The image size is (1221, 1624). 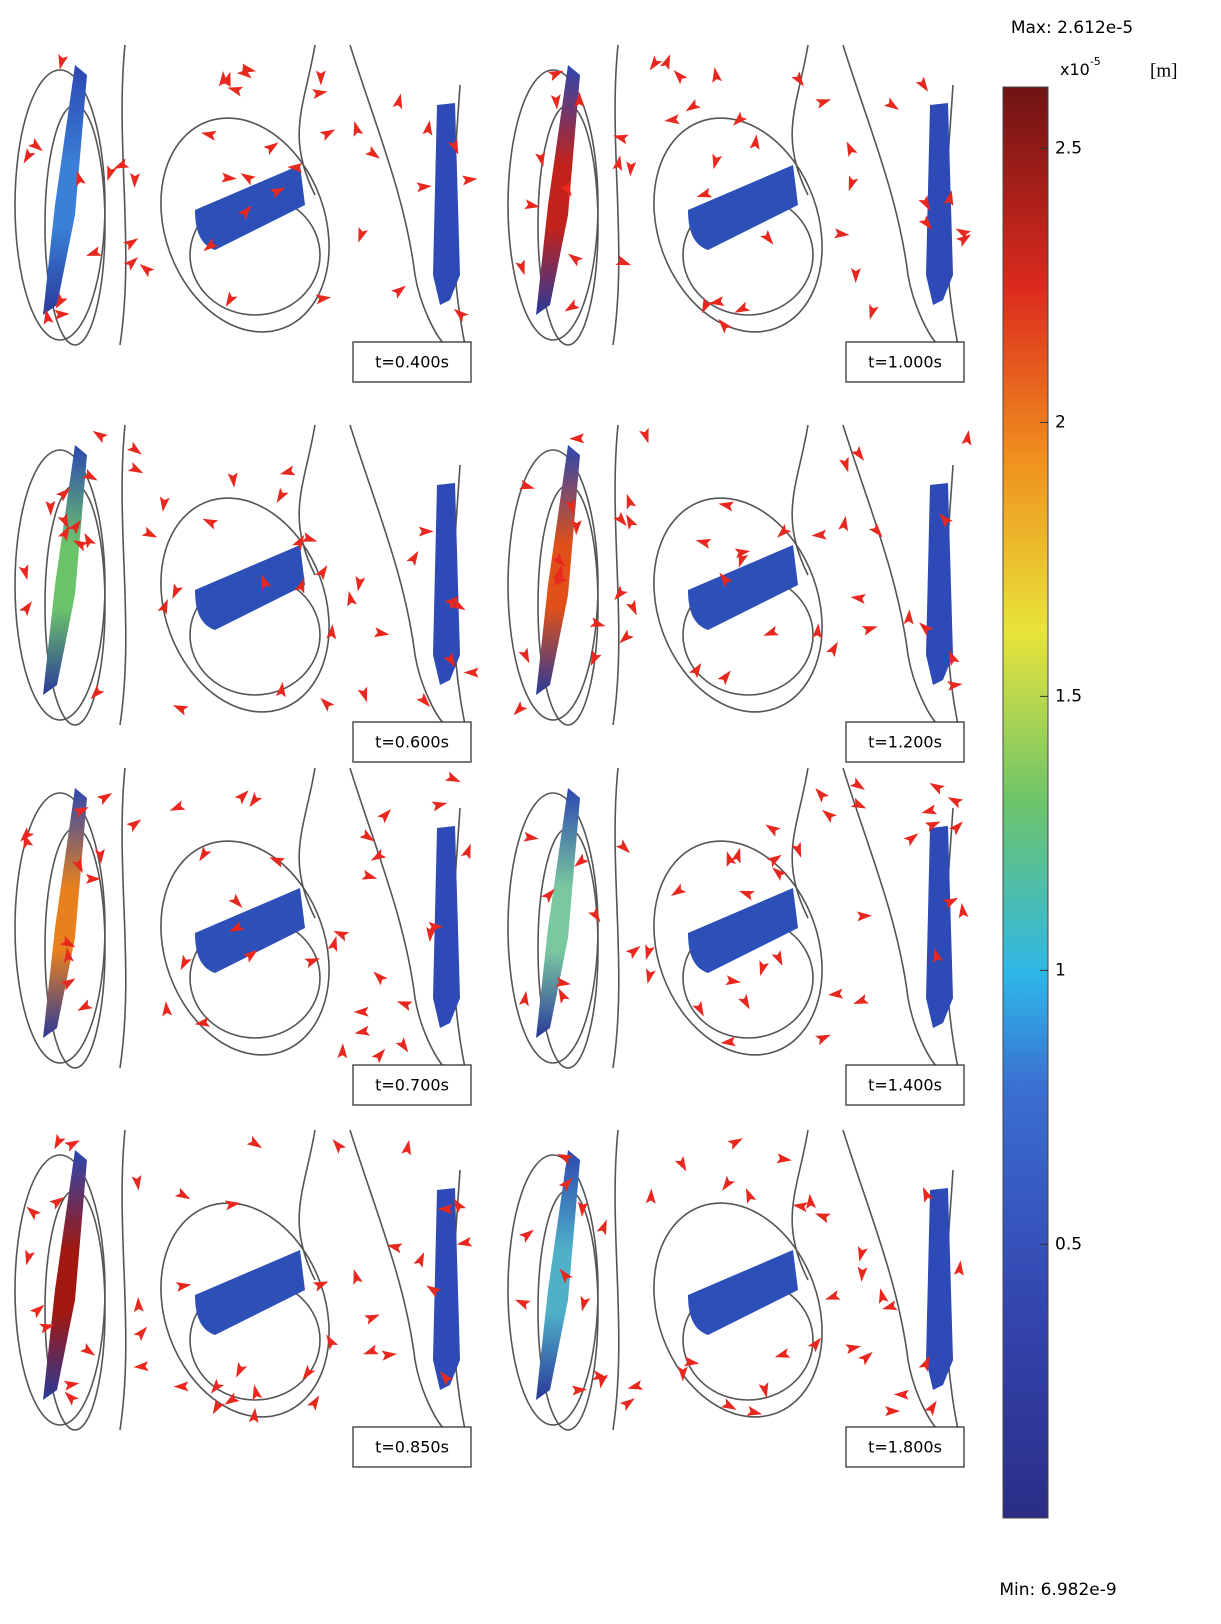 I want to click on outline, so click(x=738, y=948).